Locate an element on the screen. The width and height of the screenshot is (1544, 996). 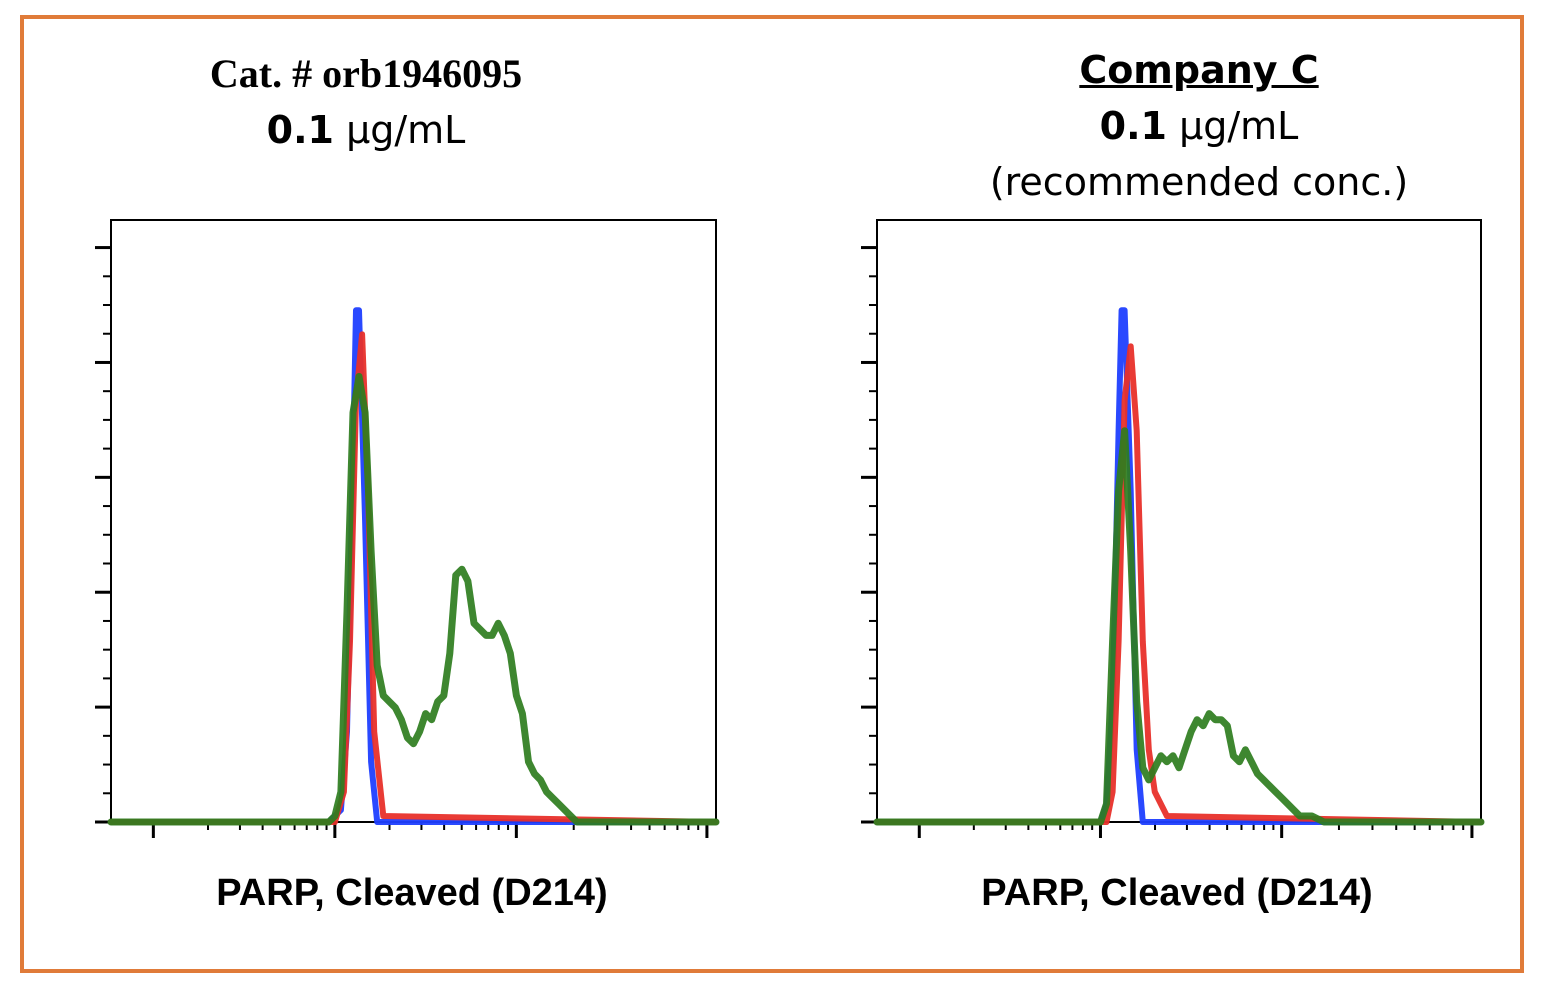
panel1-conc-value: 0.1 is located at coordinates (300, 130).